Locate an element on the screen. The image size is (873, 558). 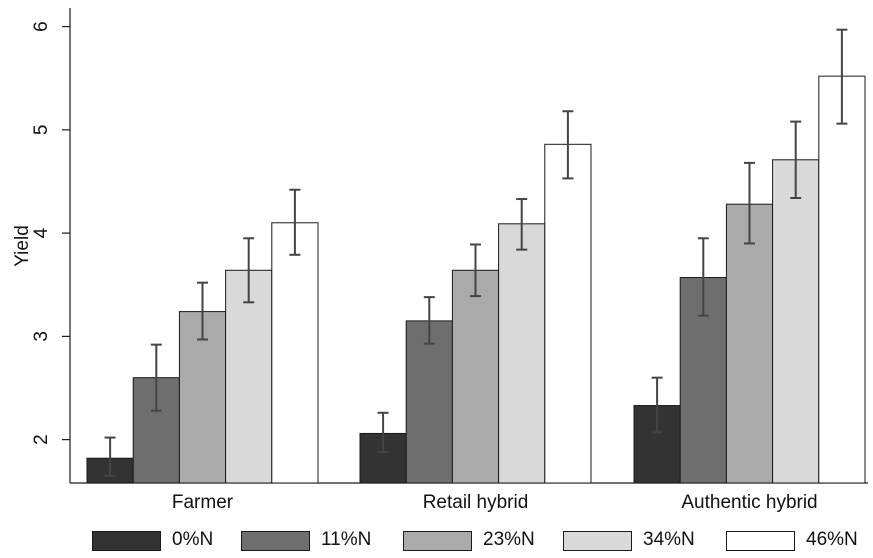
legend: 0%N 11%N 23%N 34%N 46%N is located at coordinates (436, 541).